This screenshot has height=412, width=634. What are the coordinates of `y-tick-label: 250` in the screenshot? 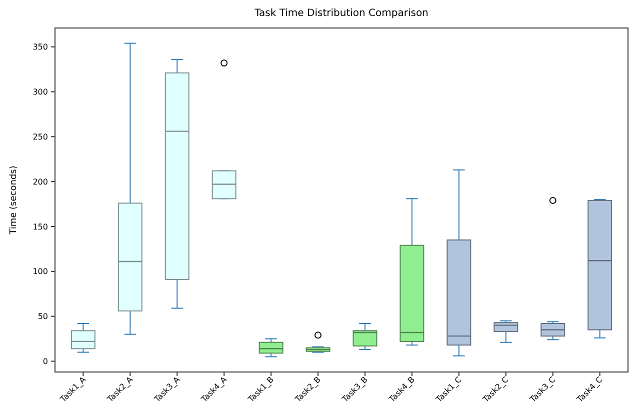 It's located at (40, 137).